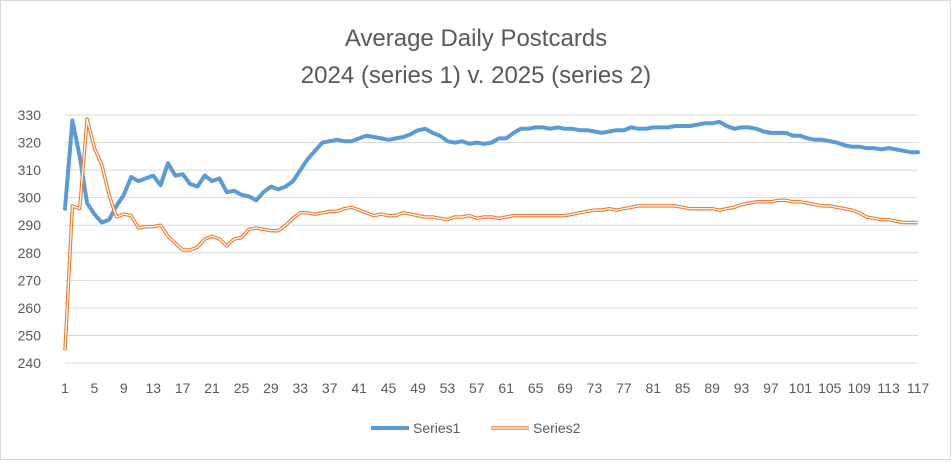 This screenshot has width=951, height=464. I want to click on y-tick-label: 240, so click(30, 363).